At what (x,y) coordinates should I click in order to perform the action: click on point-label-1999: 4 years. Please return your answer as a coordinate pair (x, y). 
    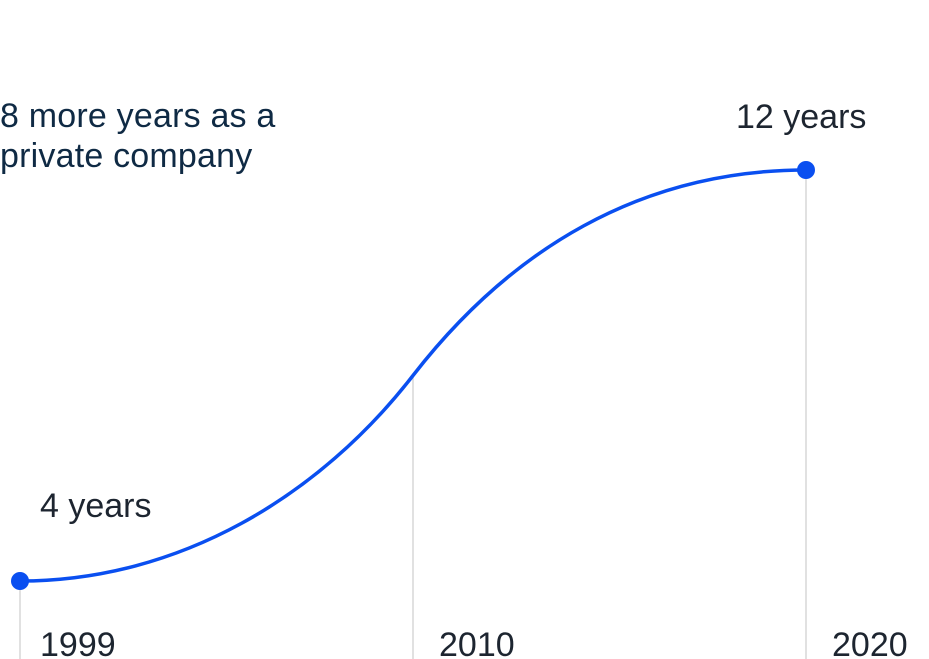
    Looking at the image, I should click on (96, 506).